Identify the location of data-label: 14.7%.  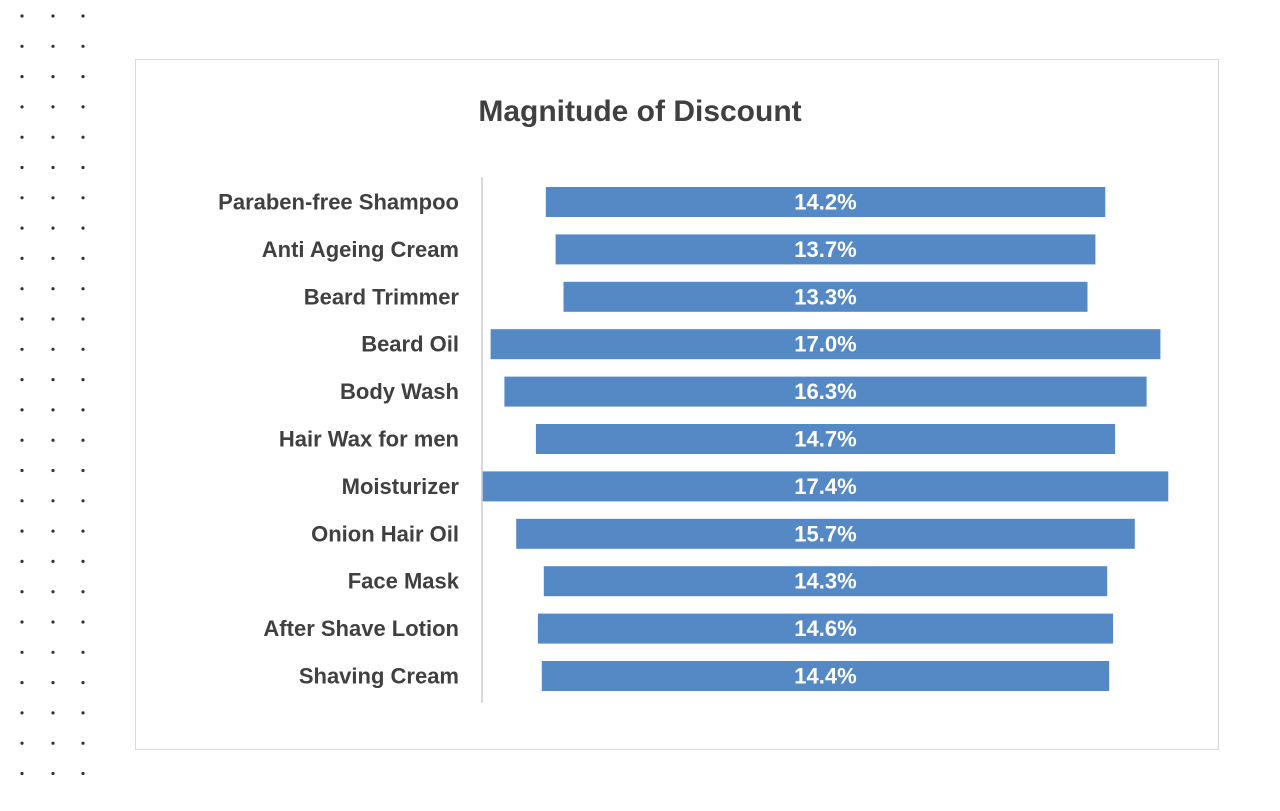
(825, 439).